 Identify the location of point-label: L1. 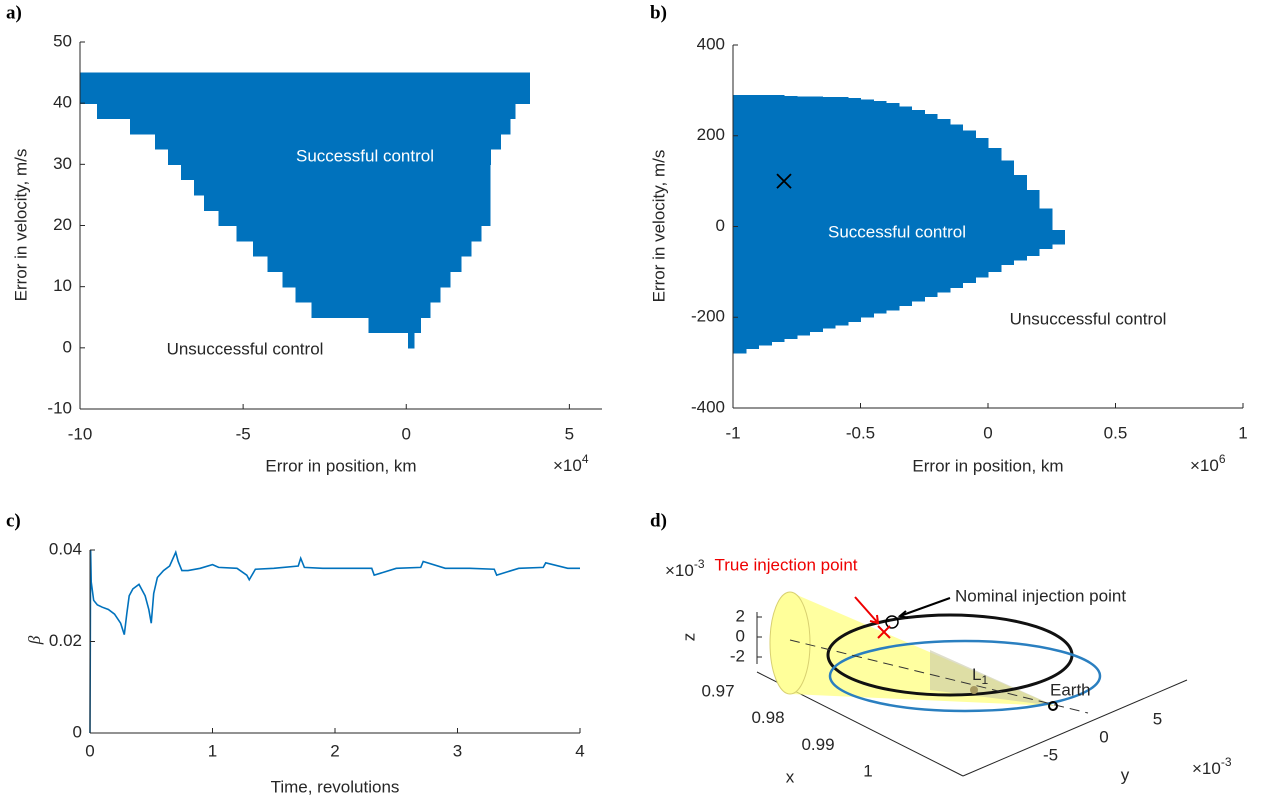
(980, 676).